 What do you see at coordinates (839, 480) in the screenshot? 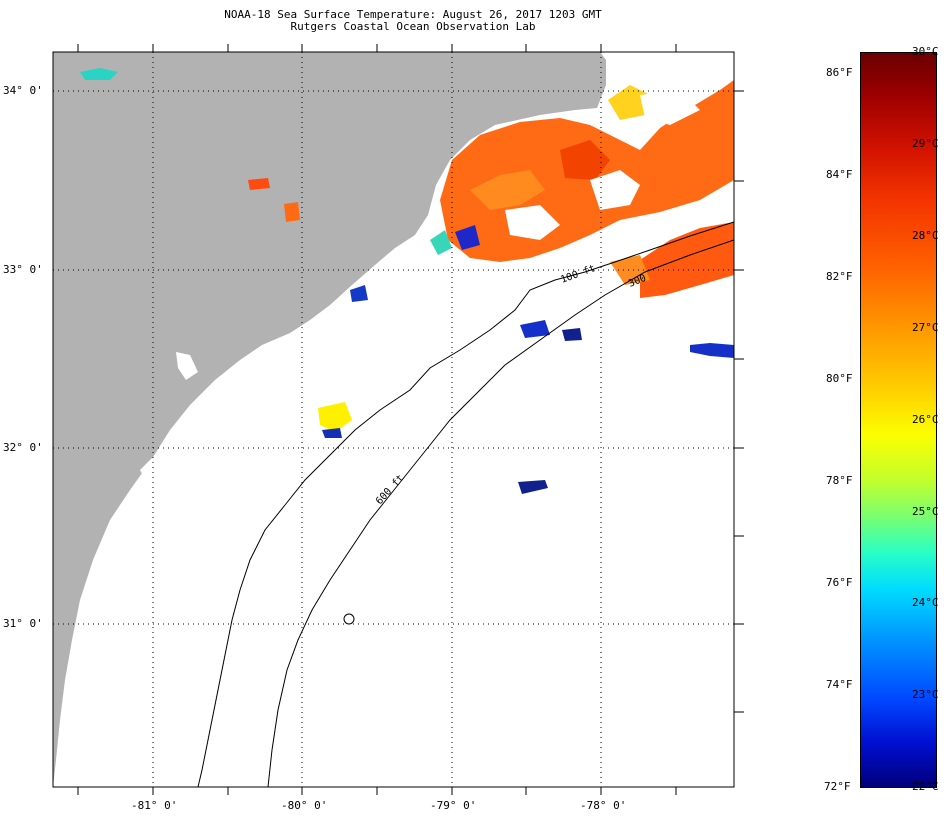
I see `scale-label-78f: 78°F` at bounding box center [839, 480].